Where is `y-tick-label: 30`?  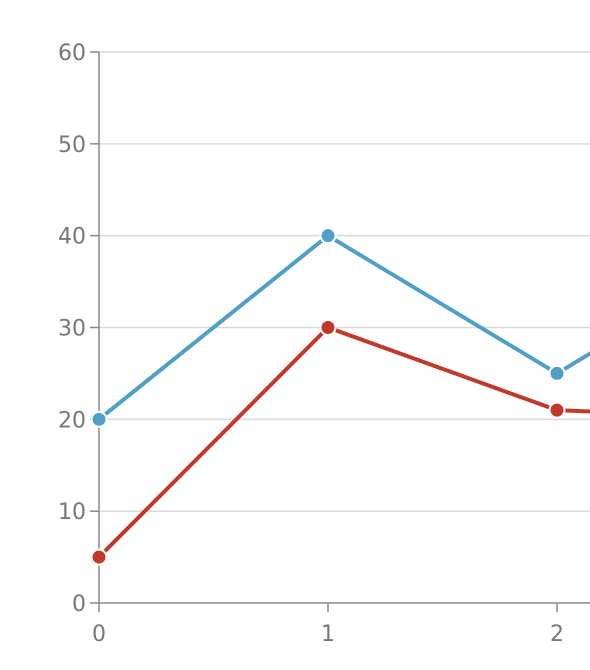
y-tick-label: 30 is located at coordinates (72, 329).